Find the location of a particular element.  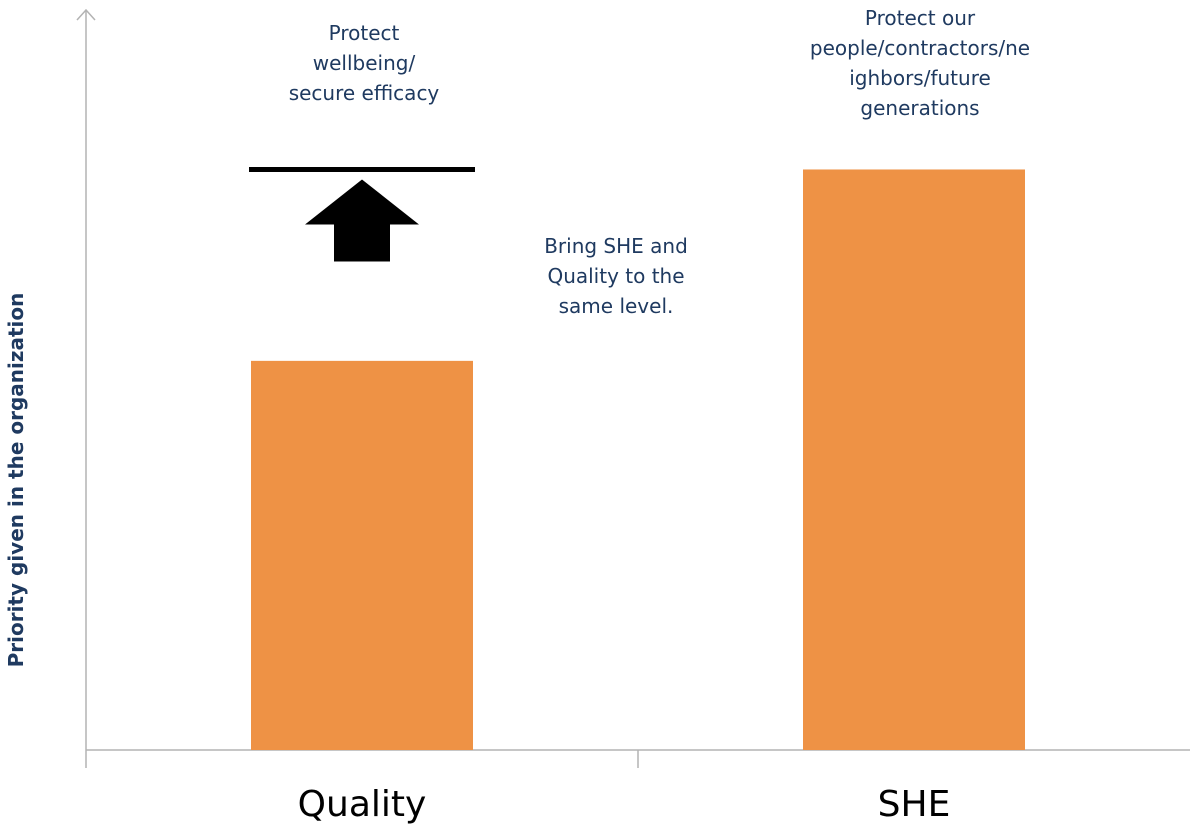

x-tick-label-she: SHE is located at coordinates (914, 804).